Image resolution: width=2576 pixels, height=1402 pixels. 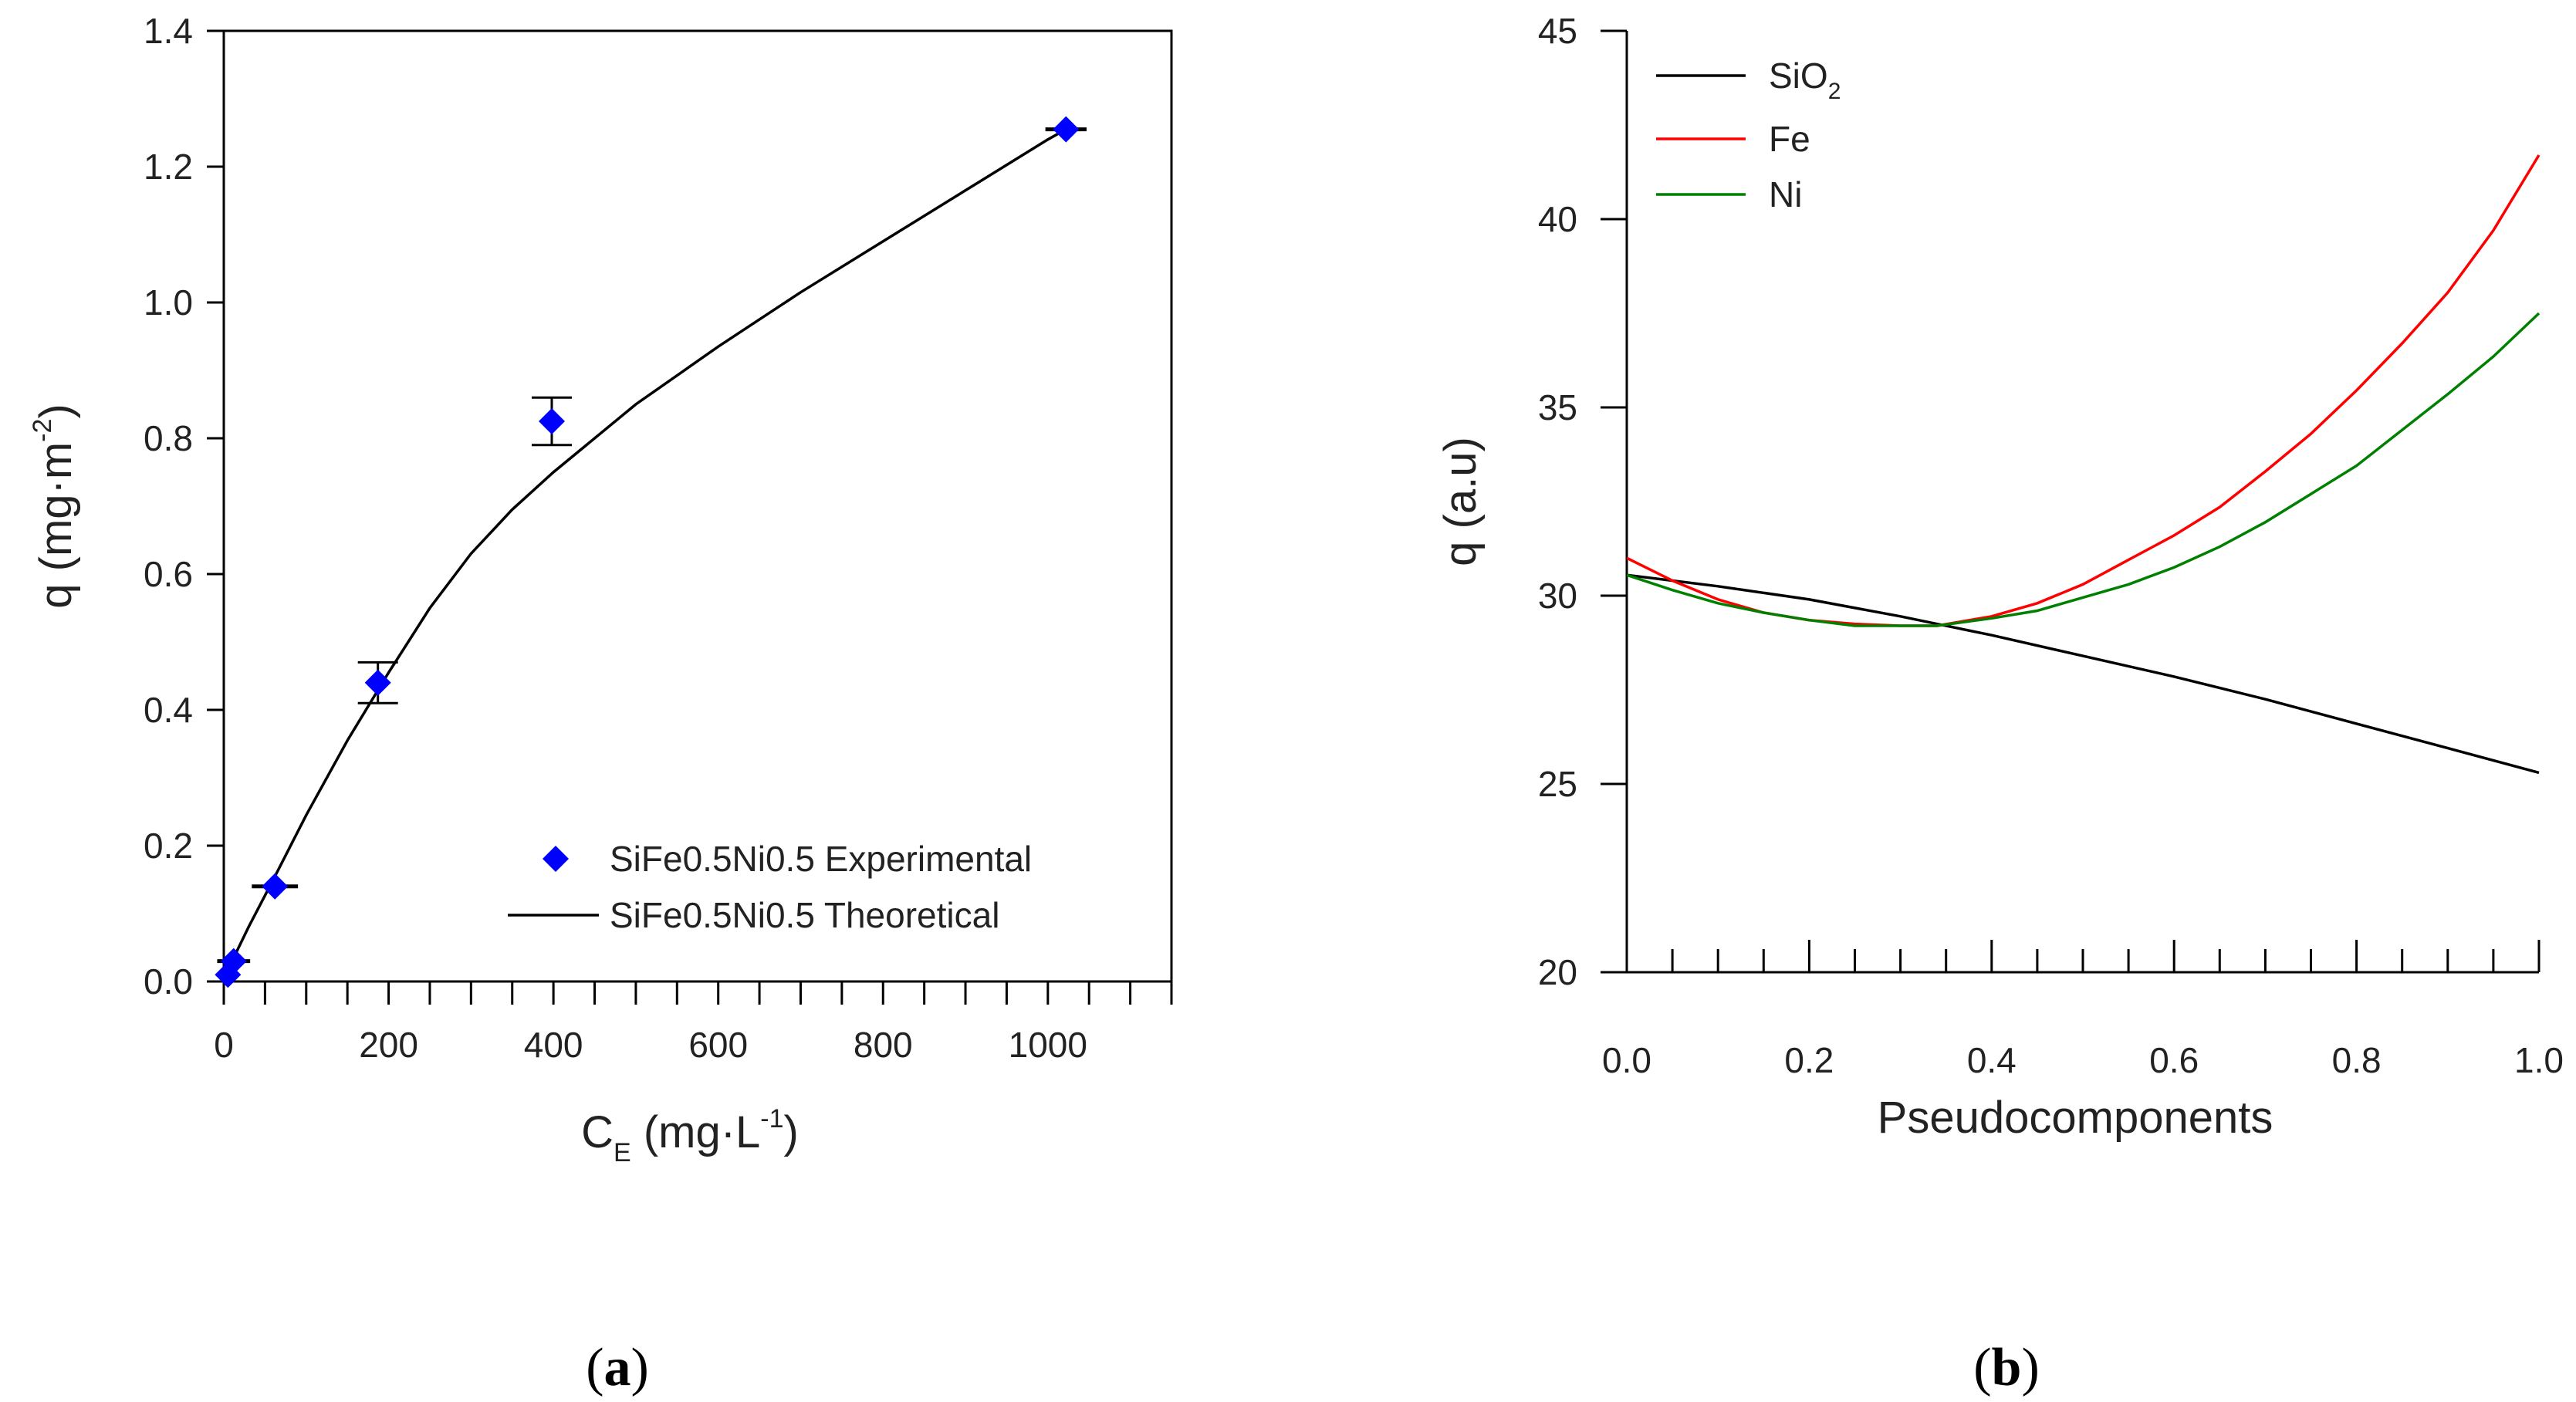 I want to click on y-tick-label: 20, so click(x=1557, y=972).